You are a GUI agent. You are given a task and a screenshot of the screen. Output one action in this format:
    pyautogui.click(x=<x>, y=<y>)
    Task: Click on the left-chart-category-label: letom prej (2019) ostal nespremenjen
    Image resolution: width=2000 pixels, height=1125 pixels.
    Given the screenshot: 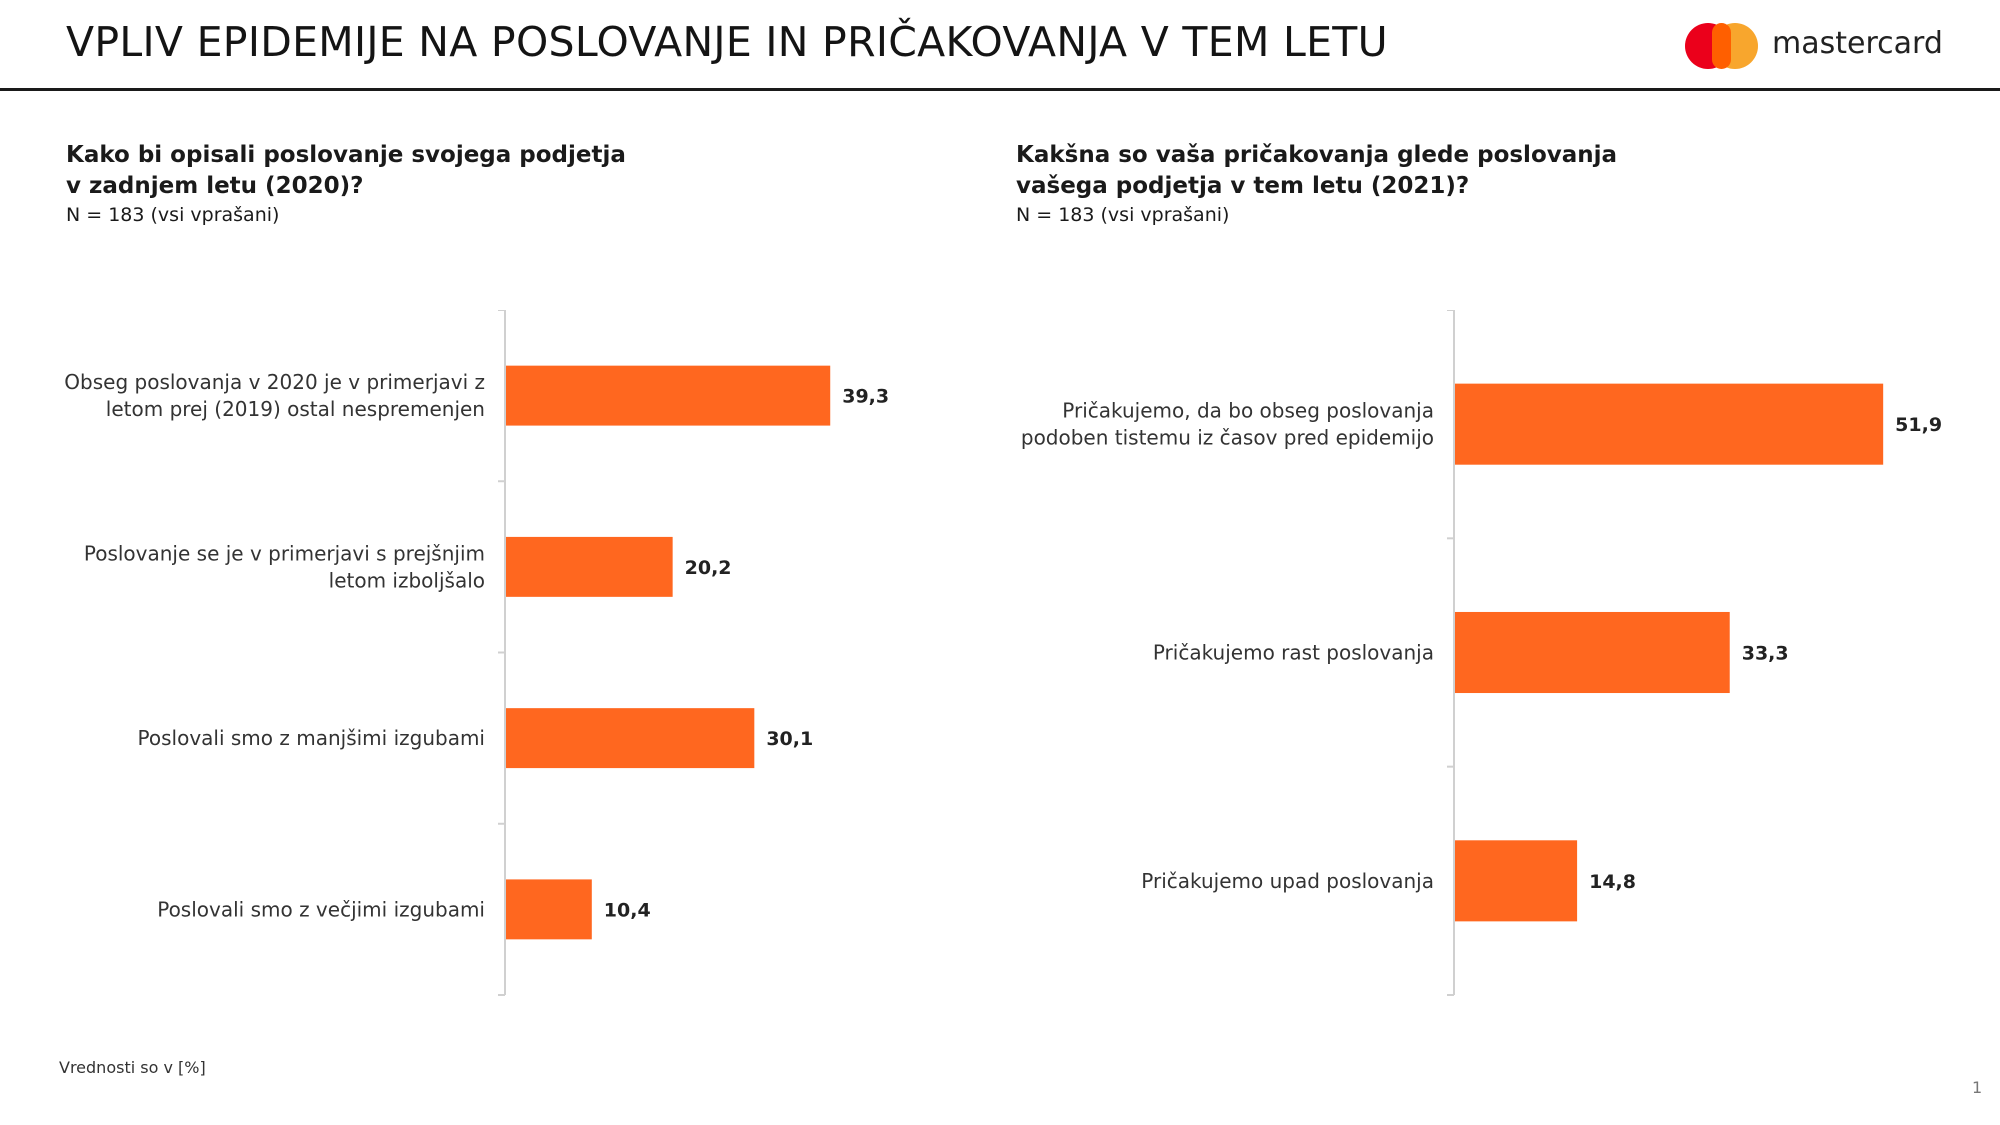 What is the action you would take?
    pyautogui.click(x=295, y=409)
    